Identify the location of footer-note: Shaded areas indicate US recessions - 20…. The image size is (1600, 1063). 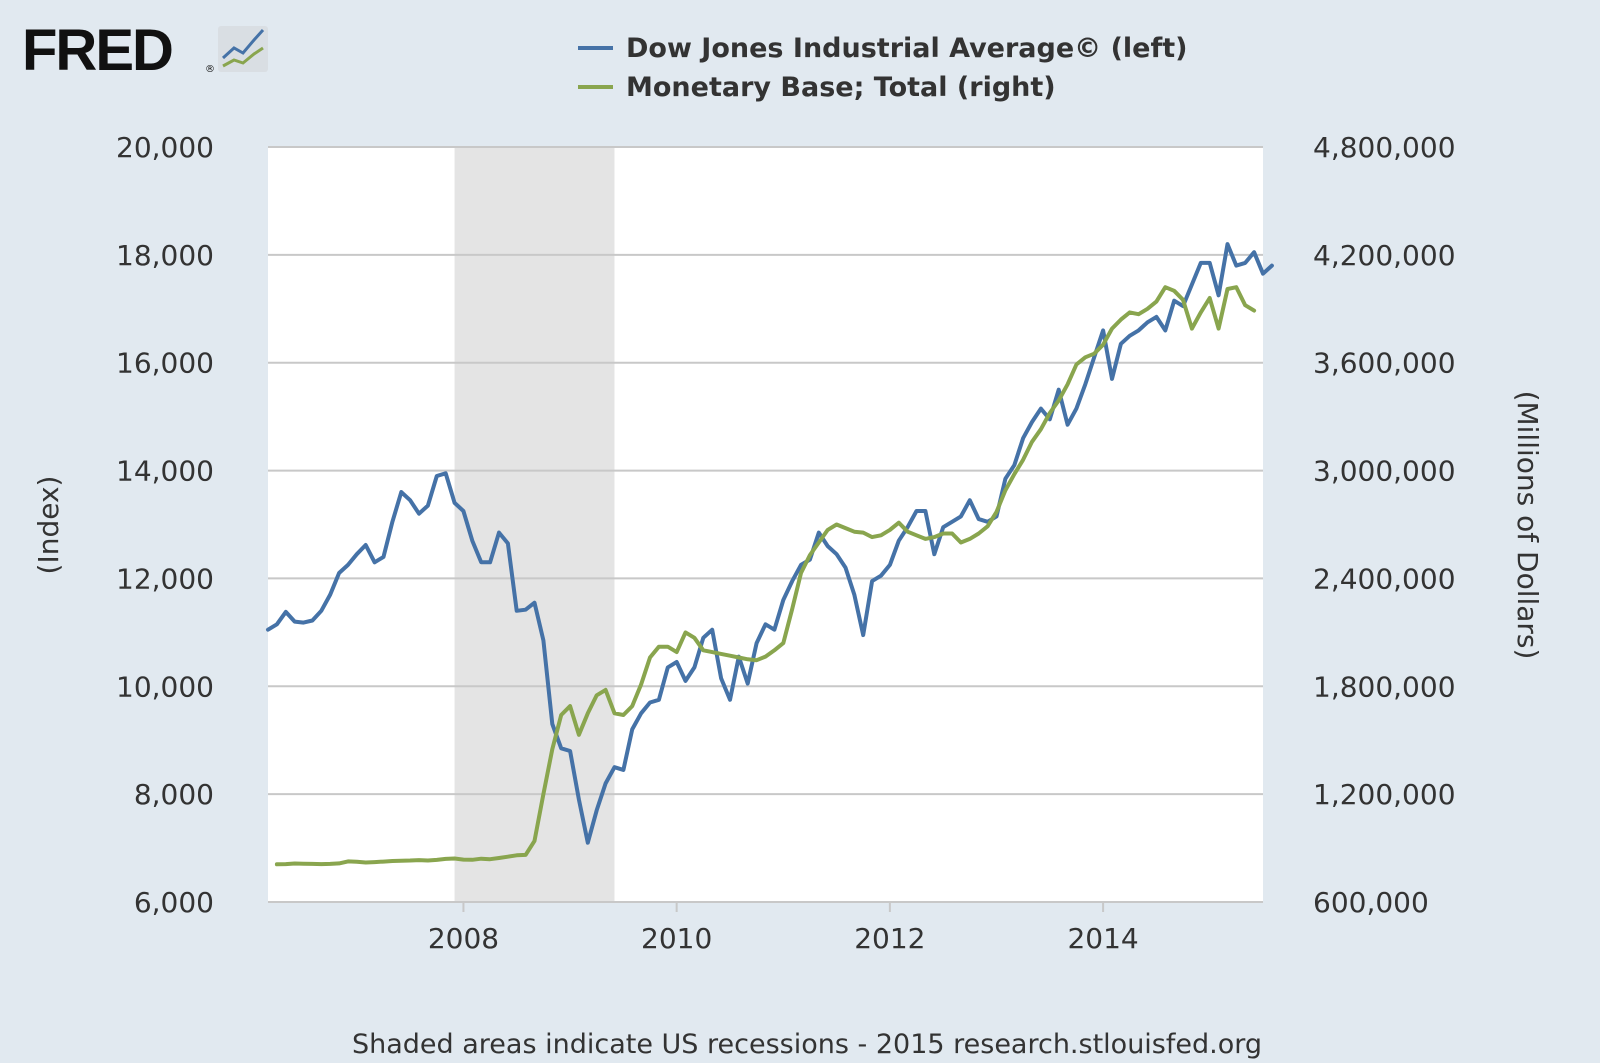
(807, 1044).